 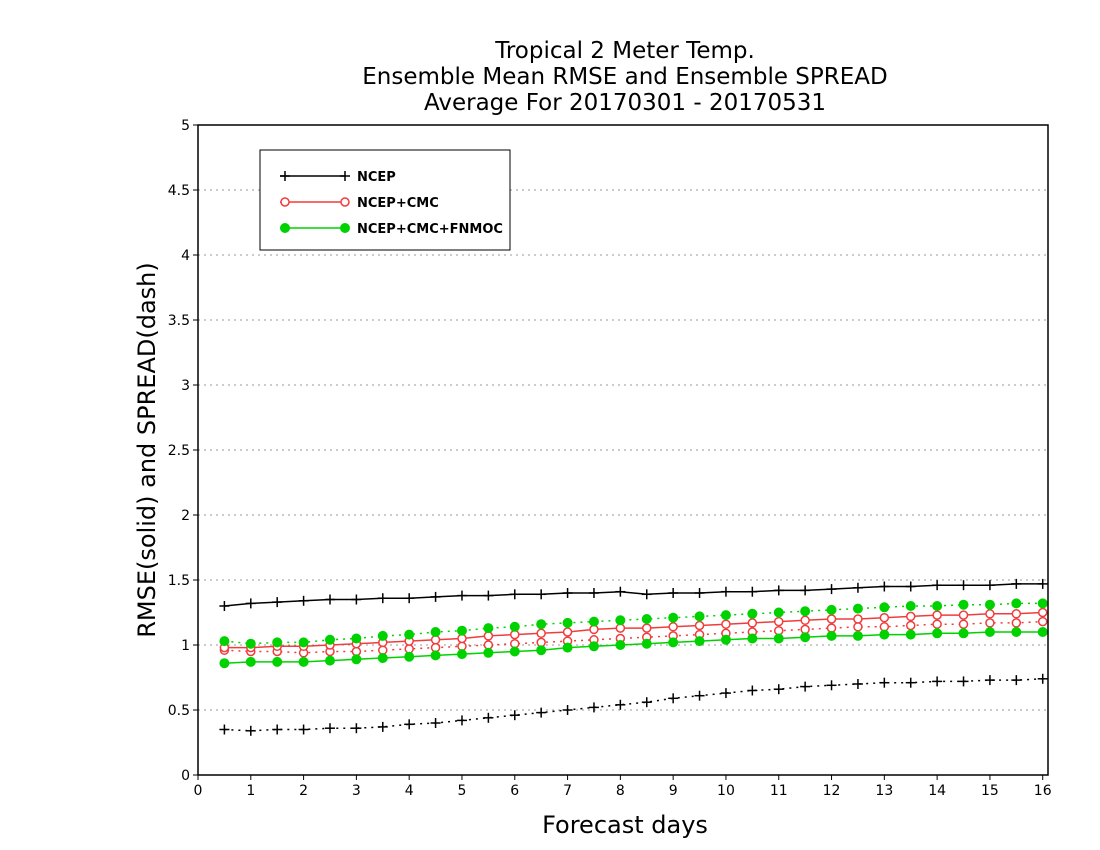 I want to click on legend: NCEP NCEP+CMC NCEP+CMC+FNMOC, so click(x=385, y=200).